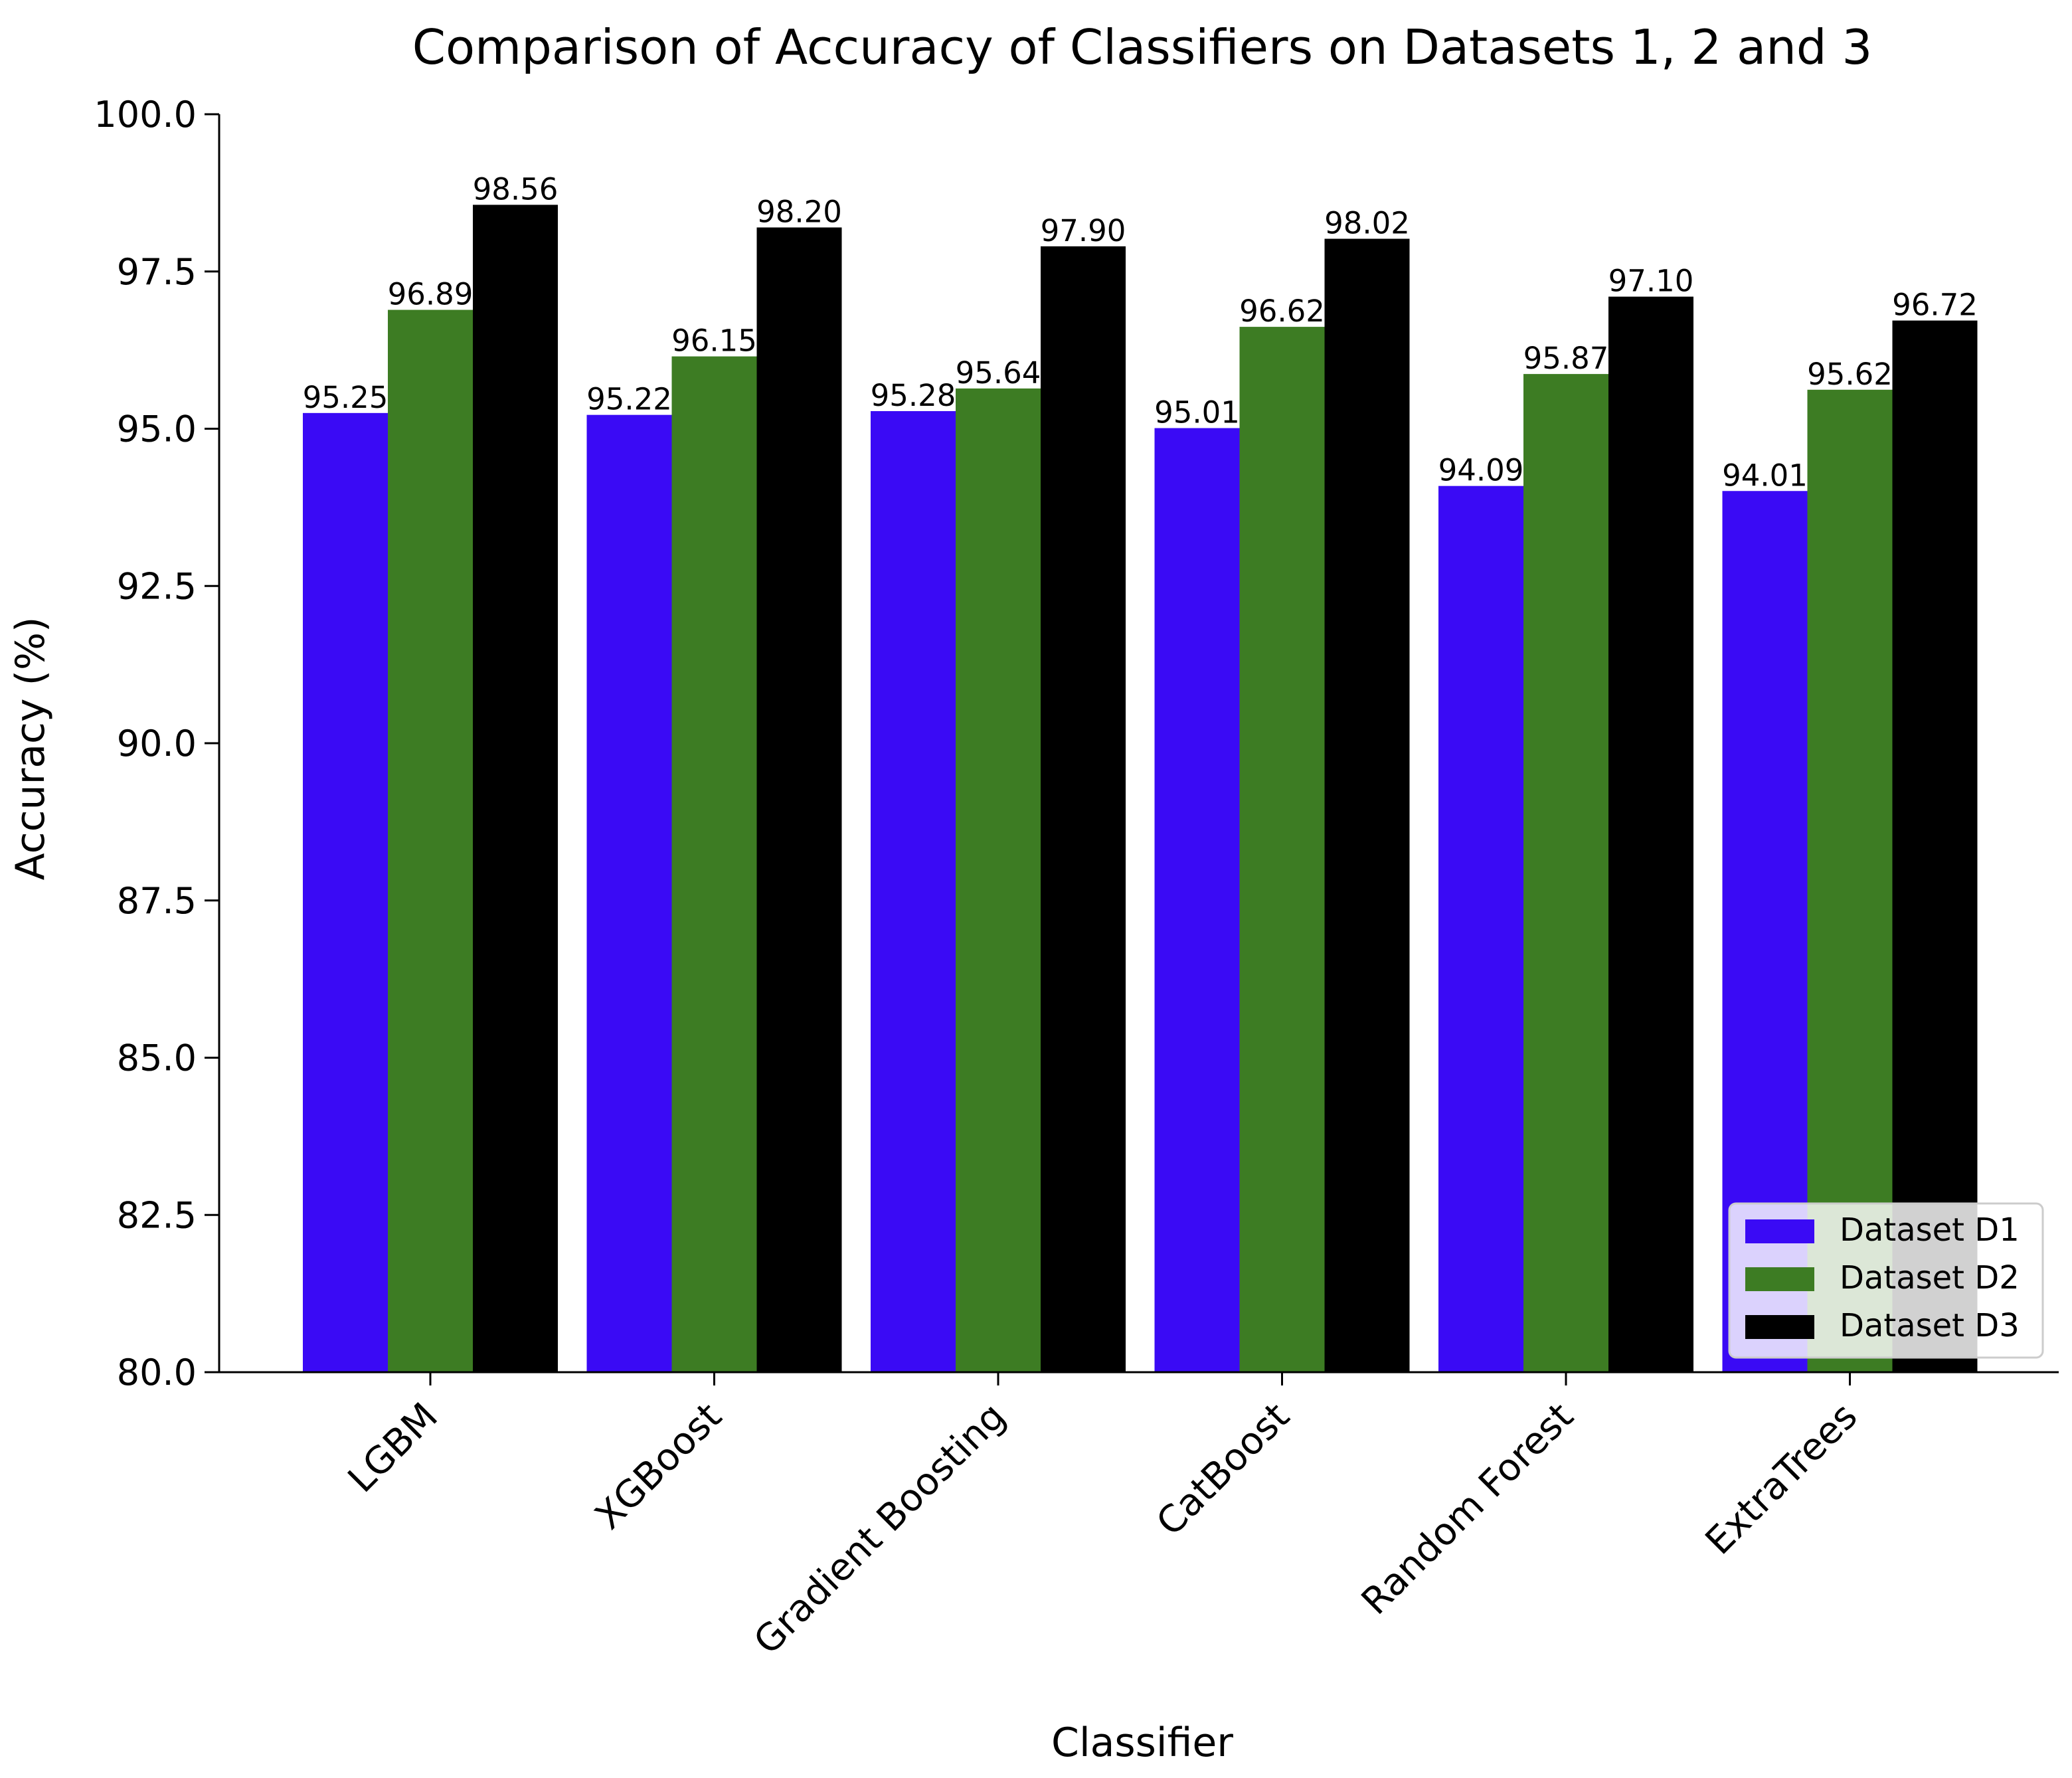 The width and height of the screenshot is (2072, 1778). I want to click on legend-label-1: Dataset D1, so click(1930, 1230).